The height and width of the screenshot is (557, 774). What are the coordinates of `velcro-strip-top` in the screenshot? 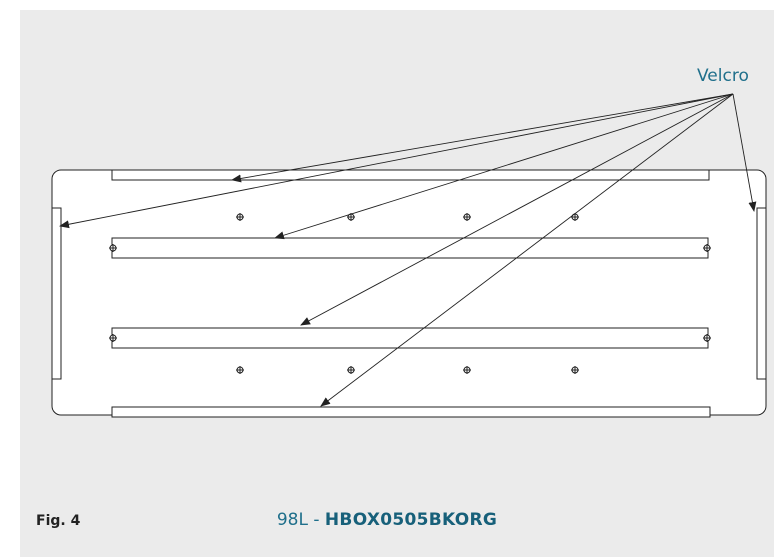 It's located at (410, 175).